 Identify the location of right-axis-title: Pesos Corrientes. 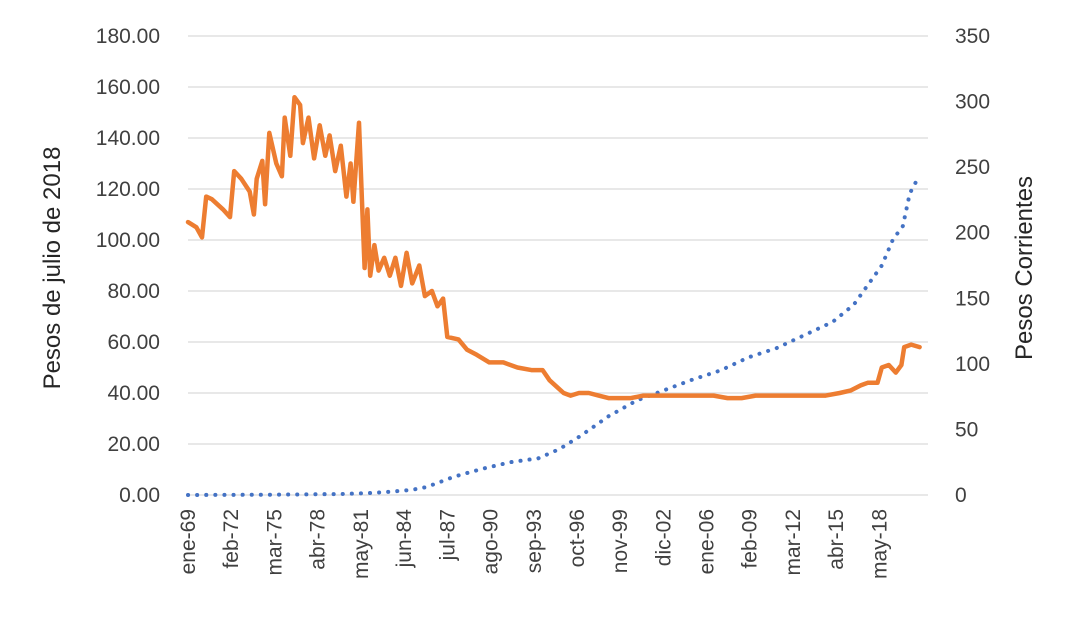
(1024, 268).